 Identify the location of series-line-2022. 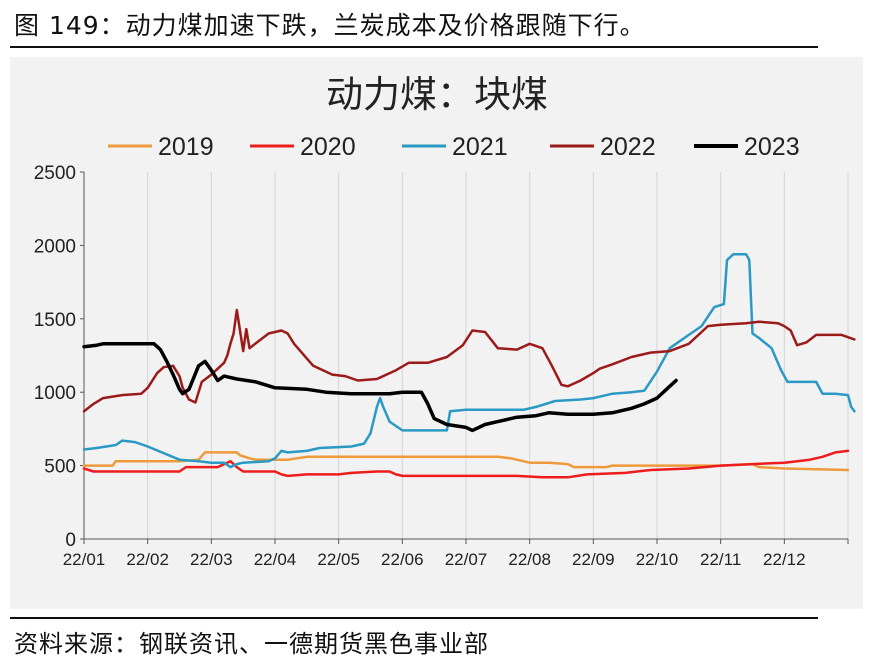
(469, 360).